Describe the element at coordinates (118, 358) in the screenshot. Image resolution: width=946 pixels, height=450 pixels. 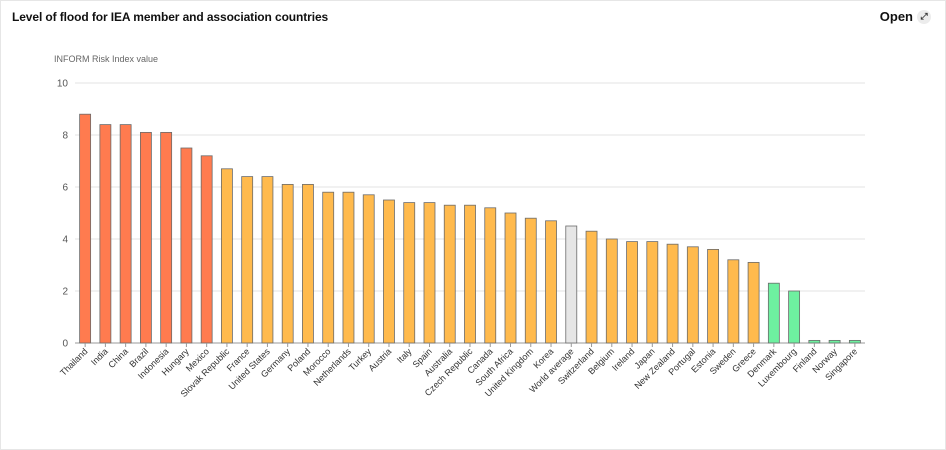
I see `x-tick-label: China` at that location.